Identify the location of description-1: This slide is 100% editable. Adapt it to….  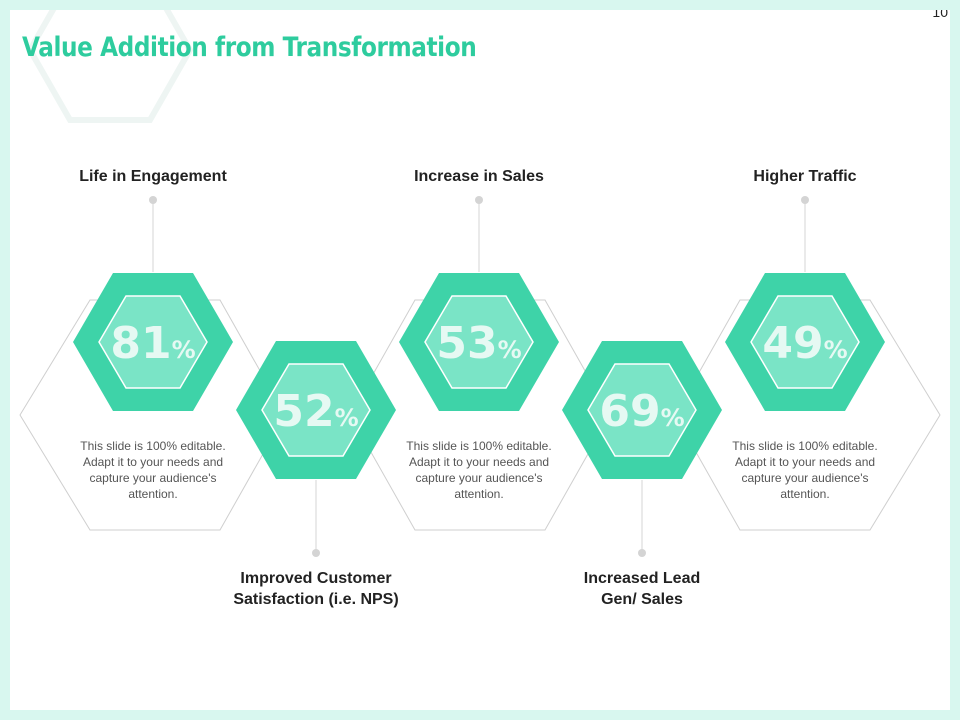
(153, 470).